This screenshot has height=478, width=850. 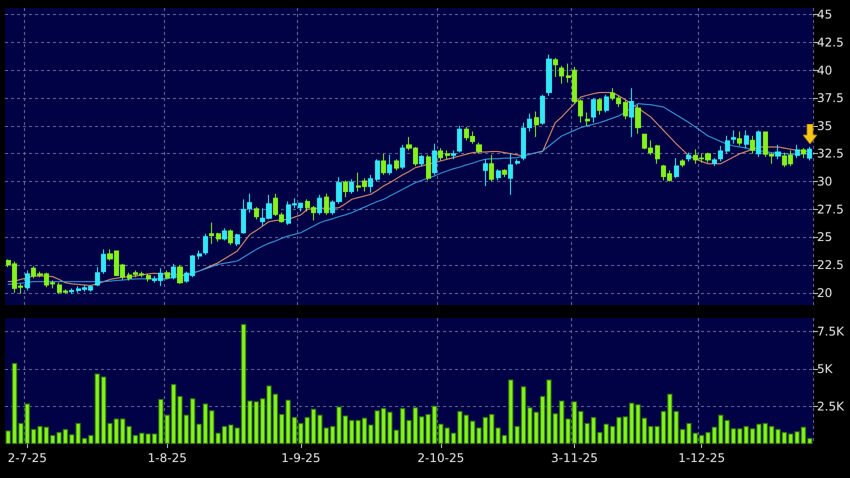 What do you see at coordinates (824, 70) in the screenshot?
I see `y-tick-label: 40` at bounding box center [824, 70].